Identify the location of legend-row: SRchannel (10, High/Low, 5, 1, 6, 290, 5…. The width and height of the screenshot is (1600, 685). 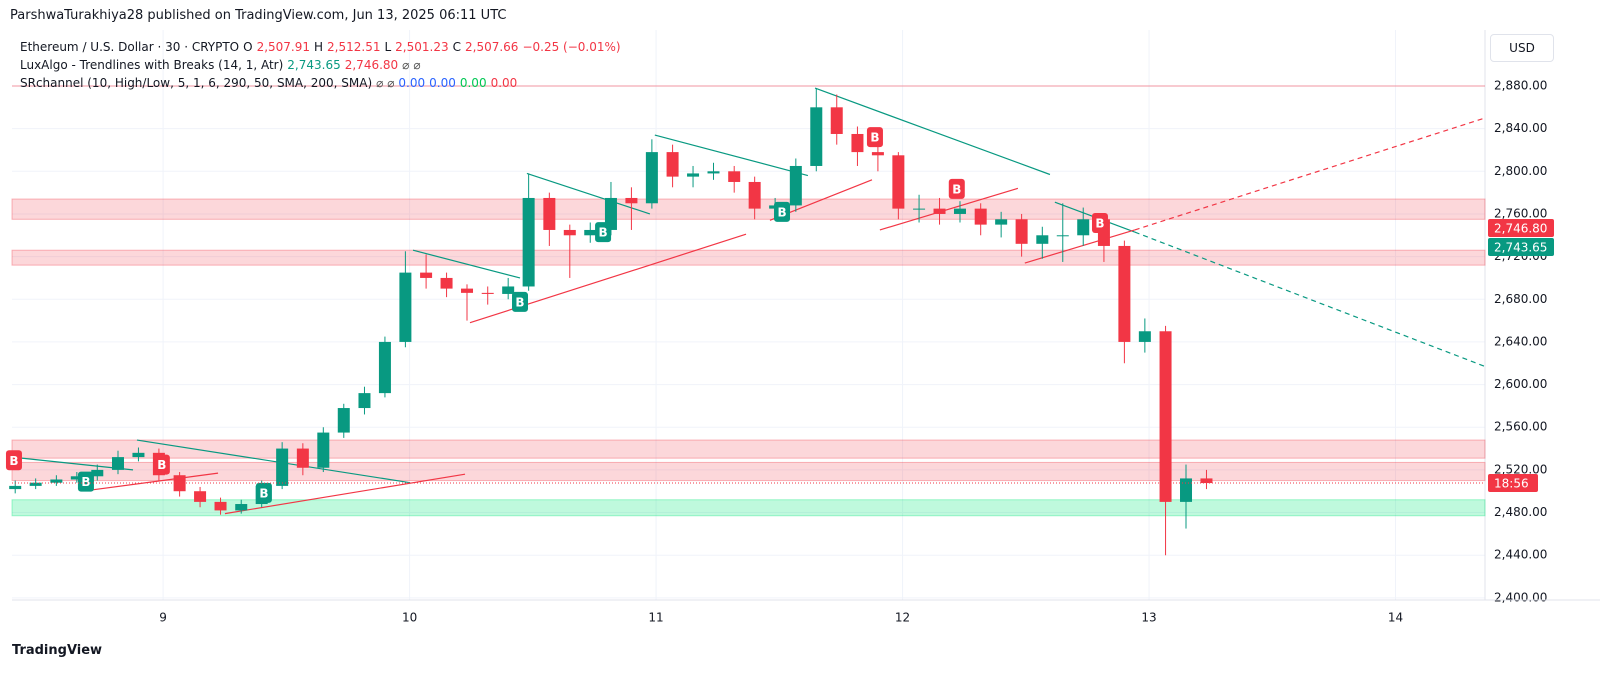
(322, 83).